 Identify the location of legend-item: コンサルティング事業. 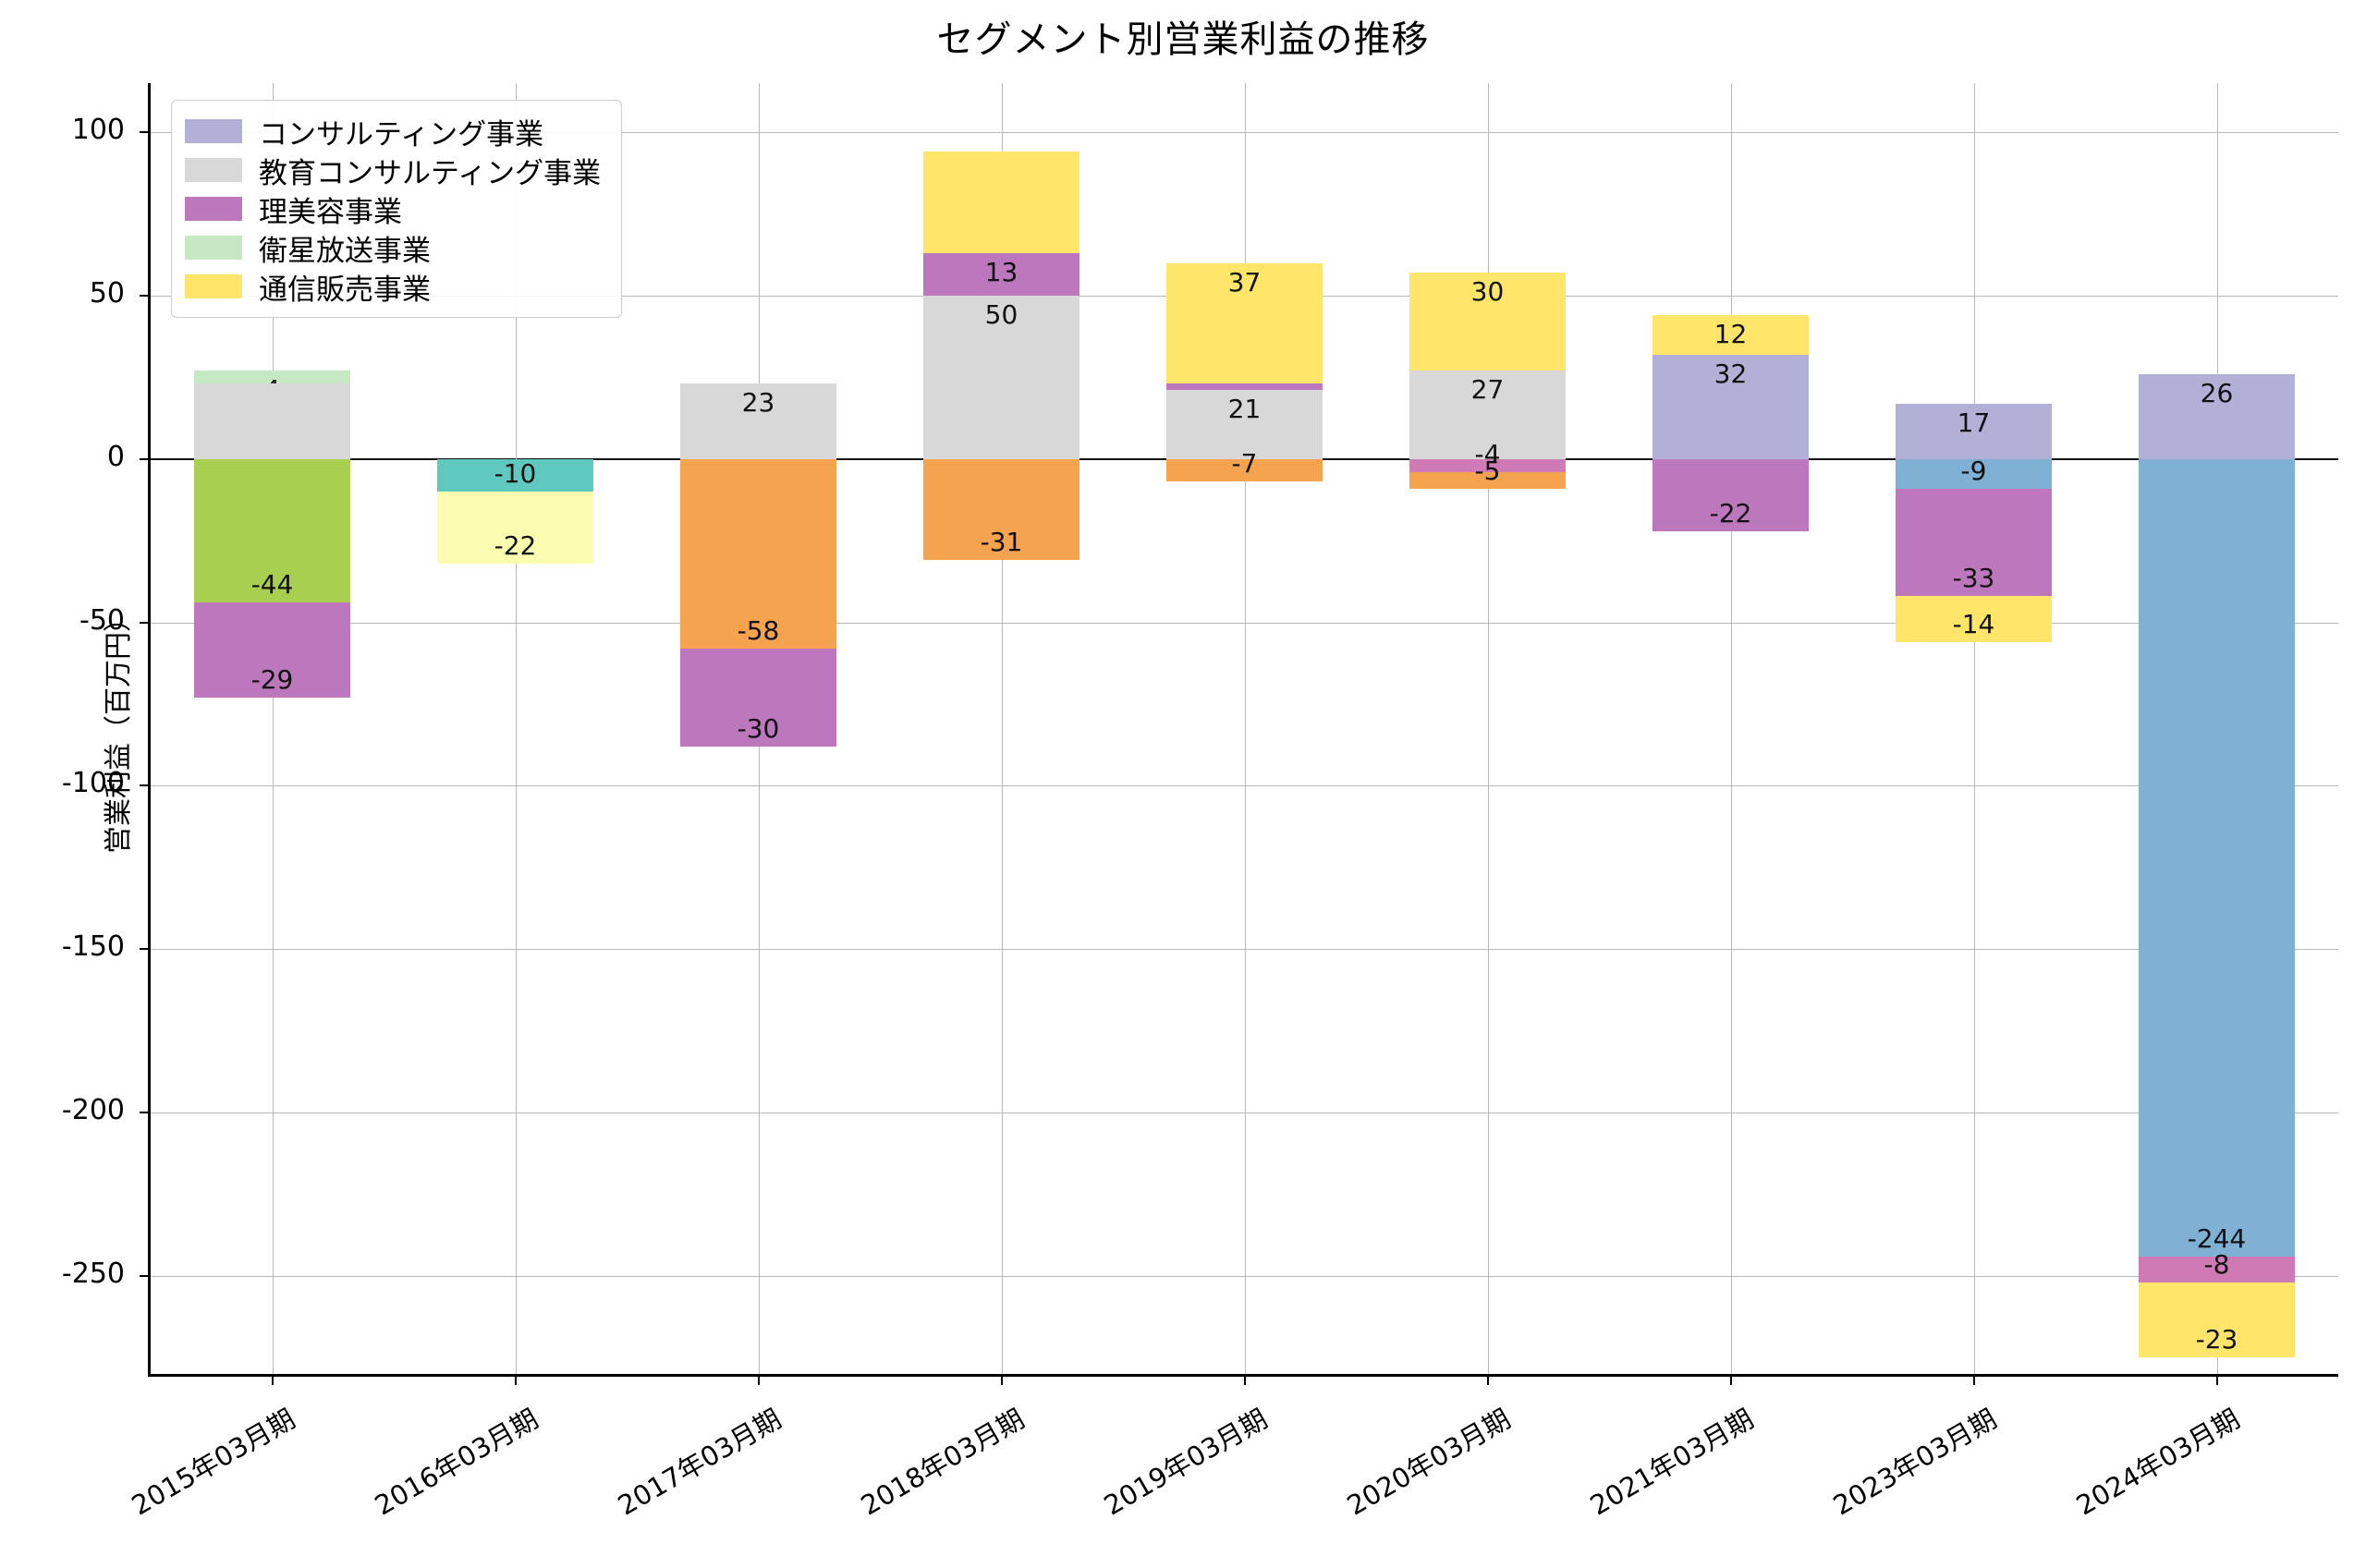
(393, 132).